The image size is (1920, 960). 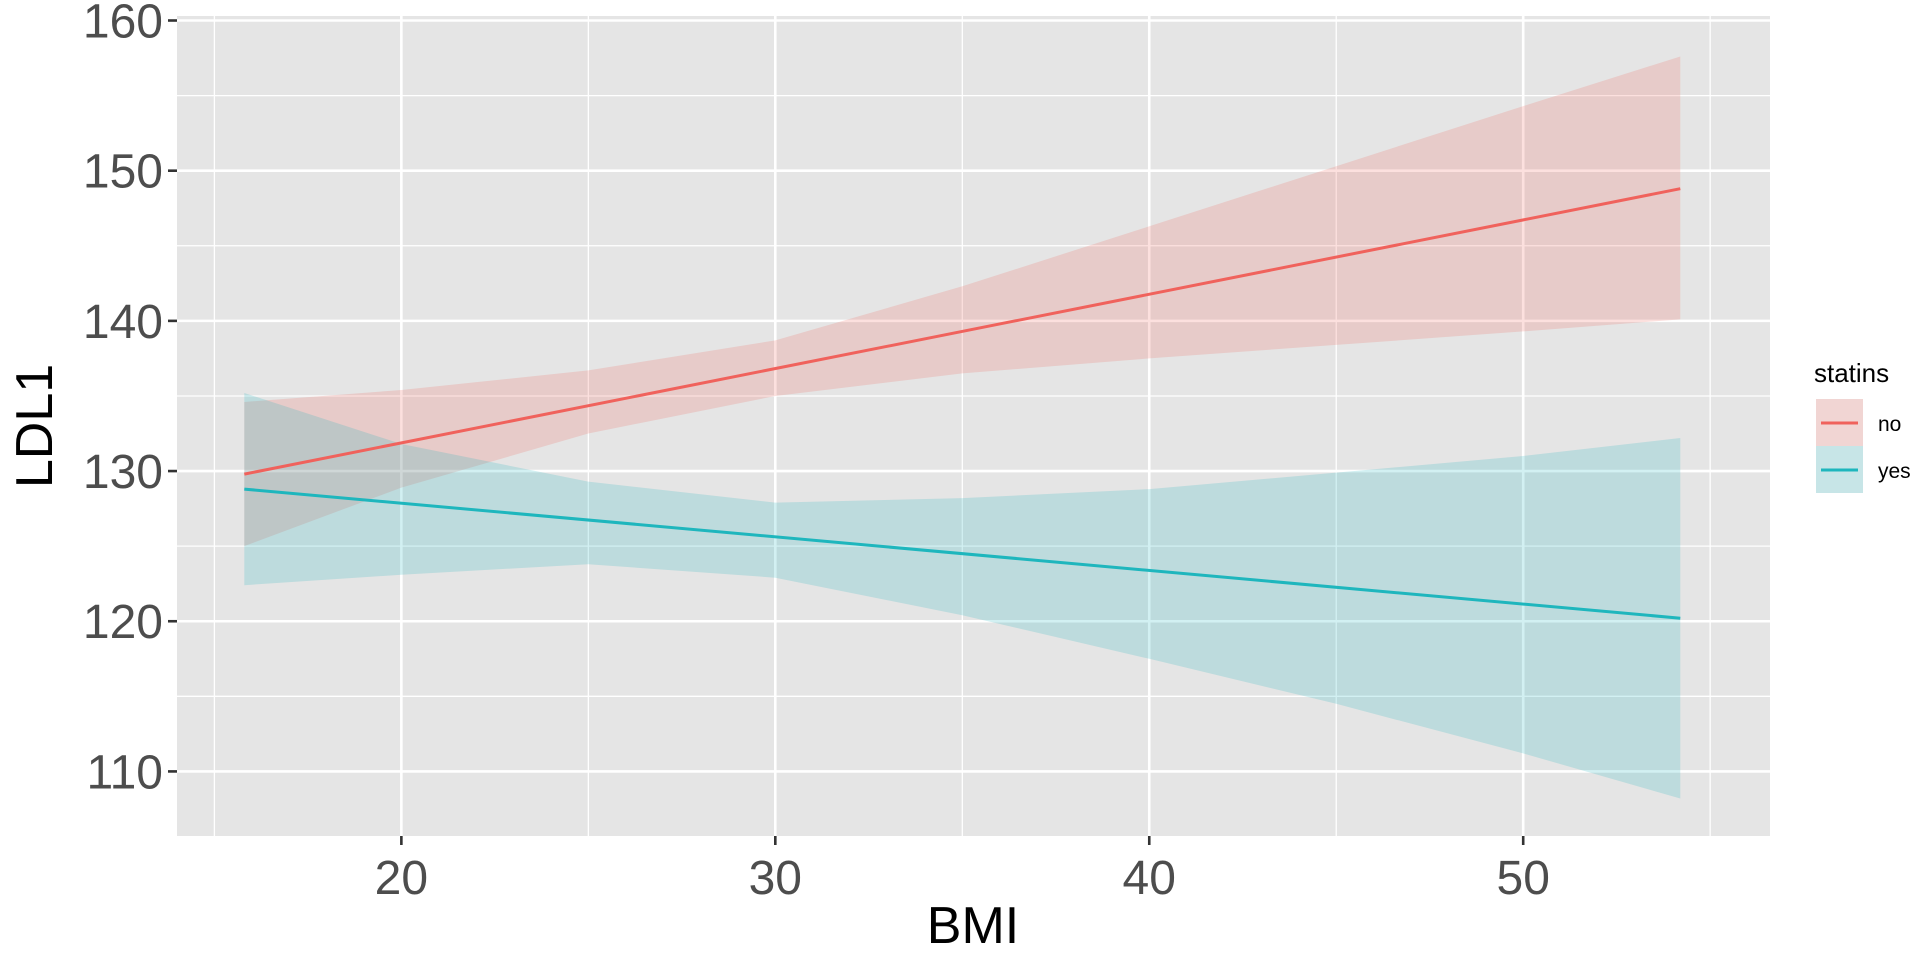 I want to click on x-axis-title: BMI, so click(x=973, y=926).